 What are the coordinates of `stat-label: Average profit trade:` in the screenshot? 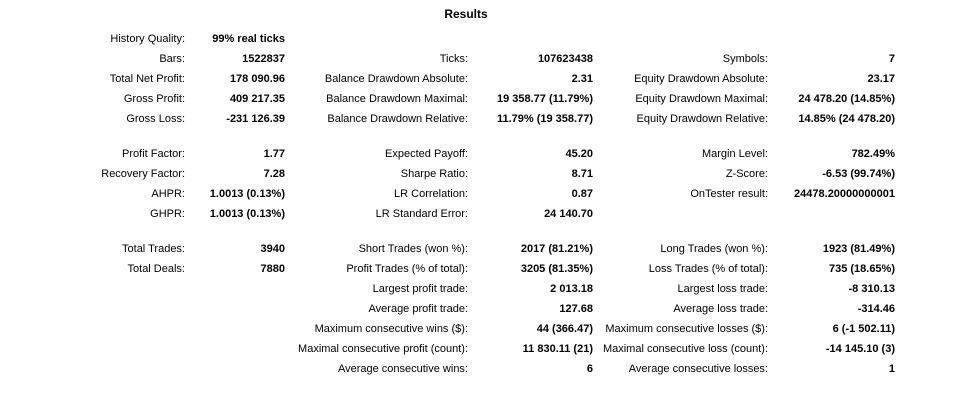 It's located at (418, 309).